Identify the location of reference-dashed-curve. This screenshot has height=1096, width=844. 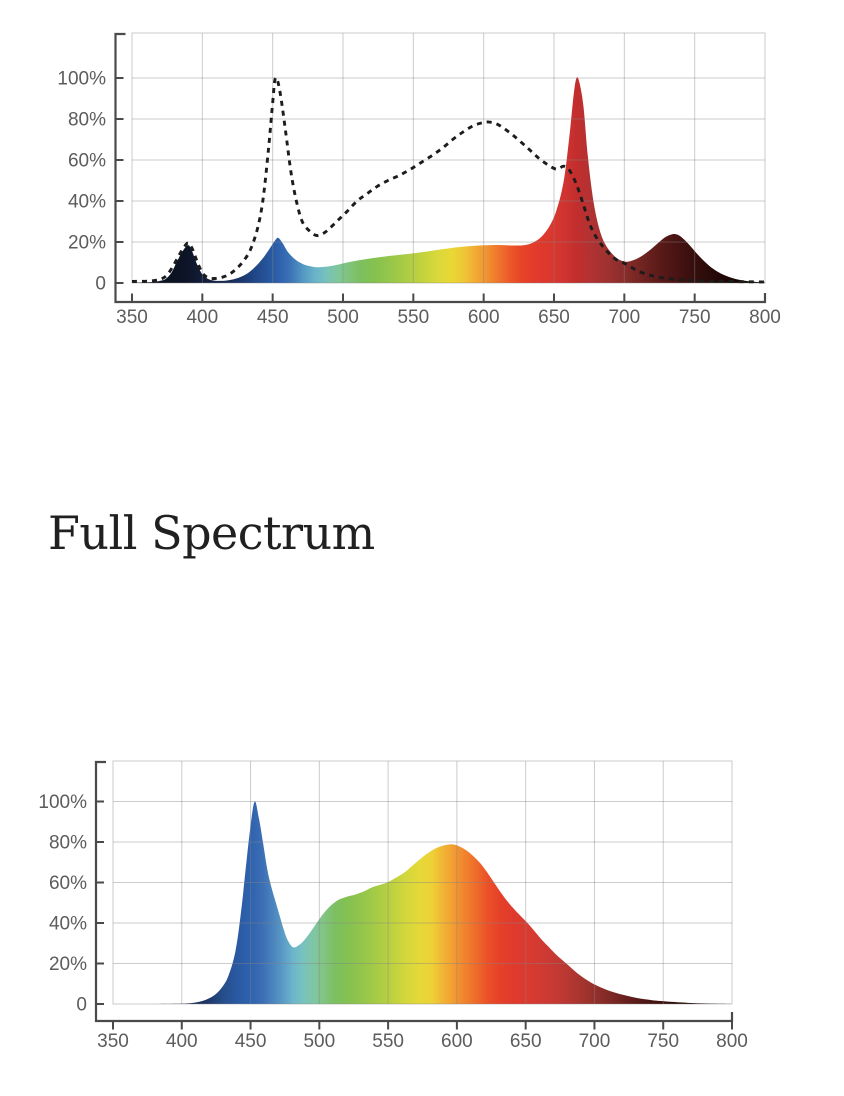
(448, 180).